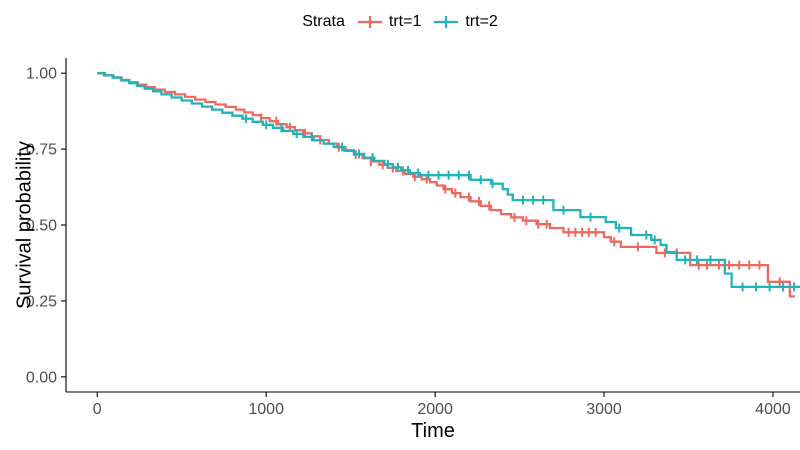 The image size is (800, 450). Describe the element at coordinates (41, 377) in the screenshot. I see `y-tick-label: 0.00` at that location.